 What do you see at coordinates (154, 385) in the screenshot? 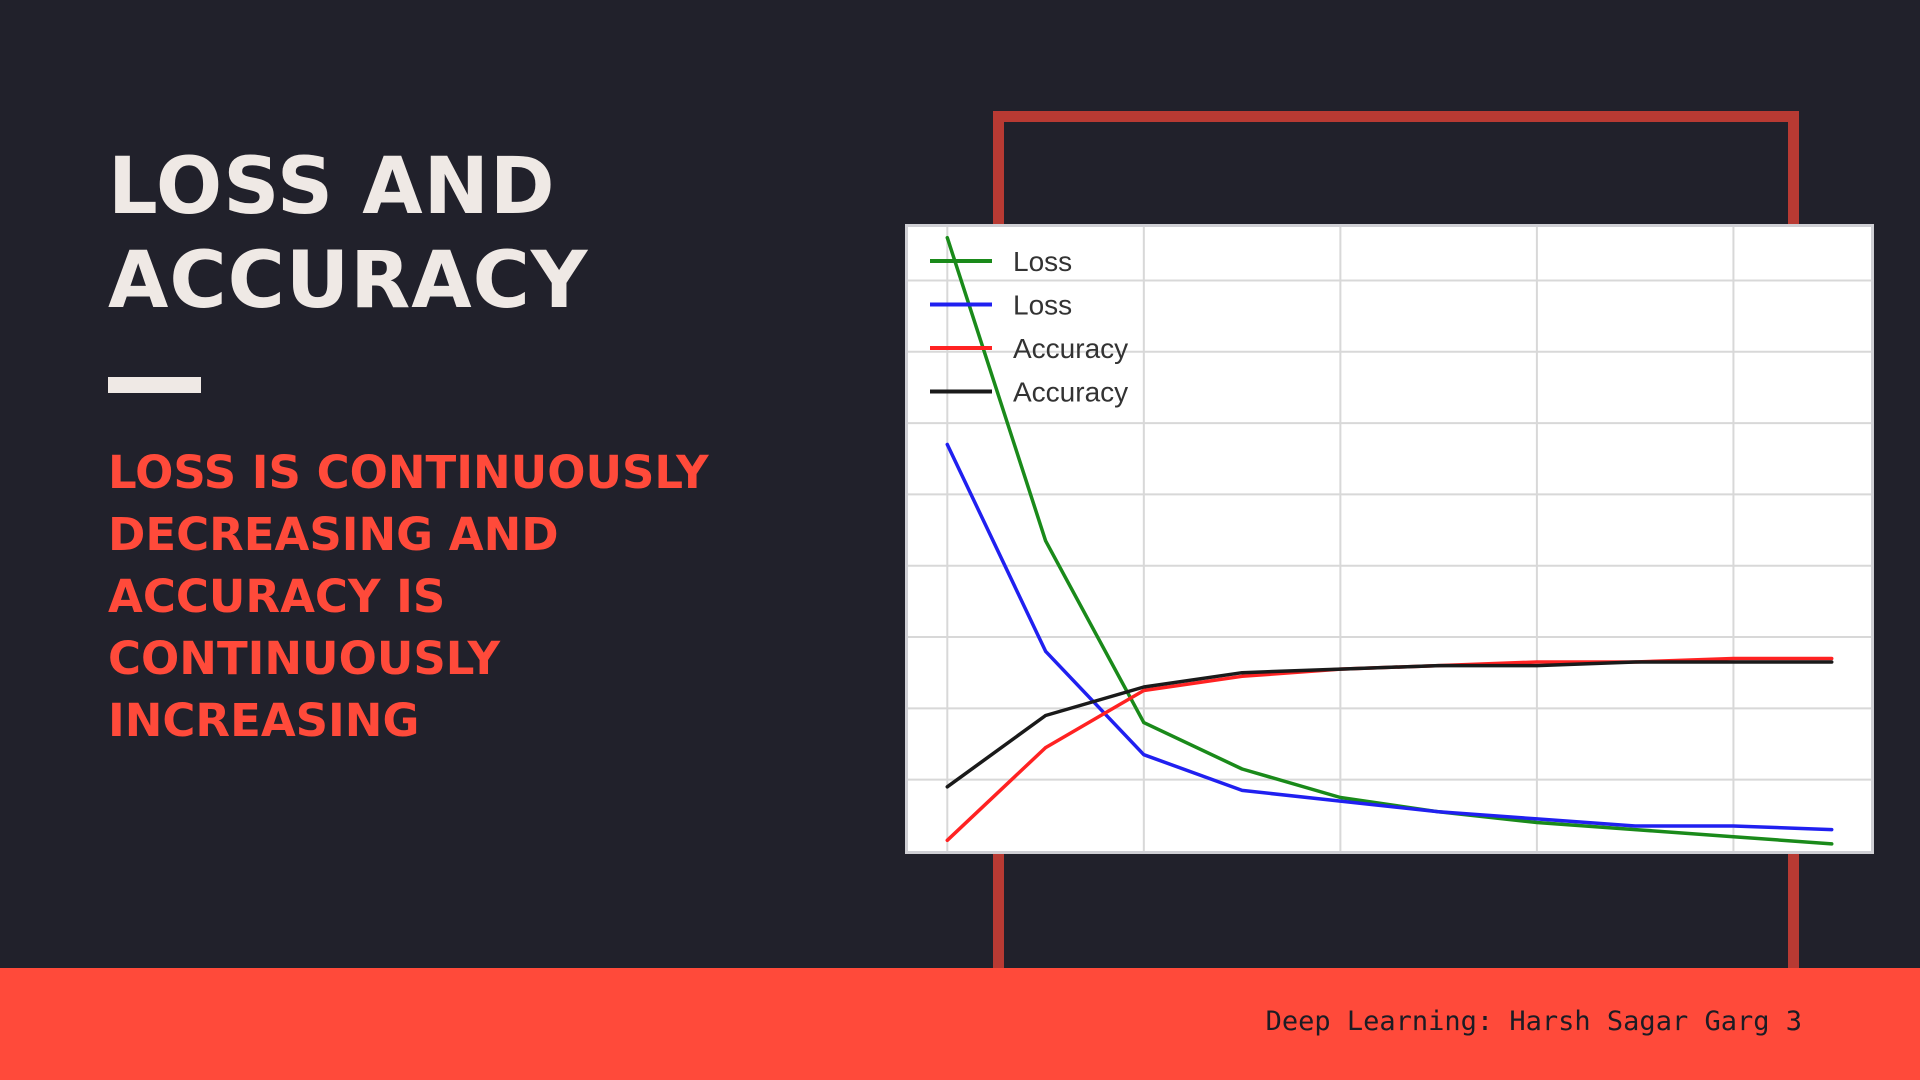
I see `title-divider` at bounding box center [154, 385].